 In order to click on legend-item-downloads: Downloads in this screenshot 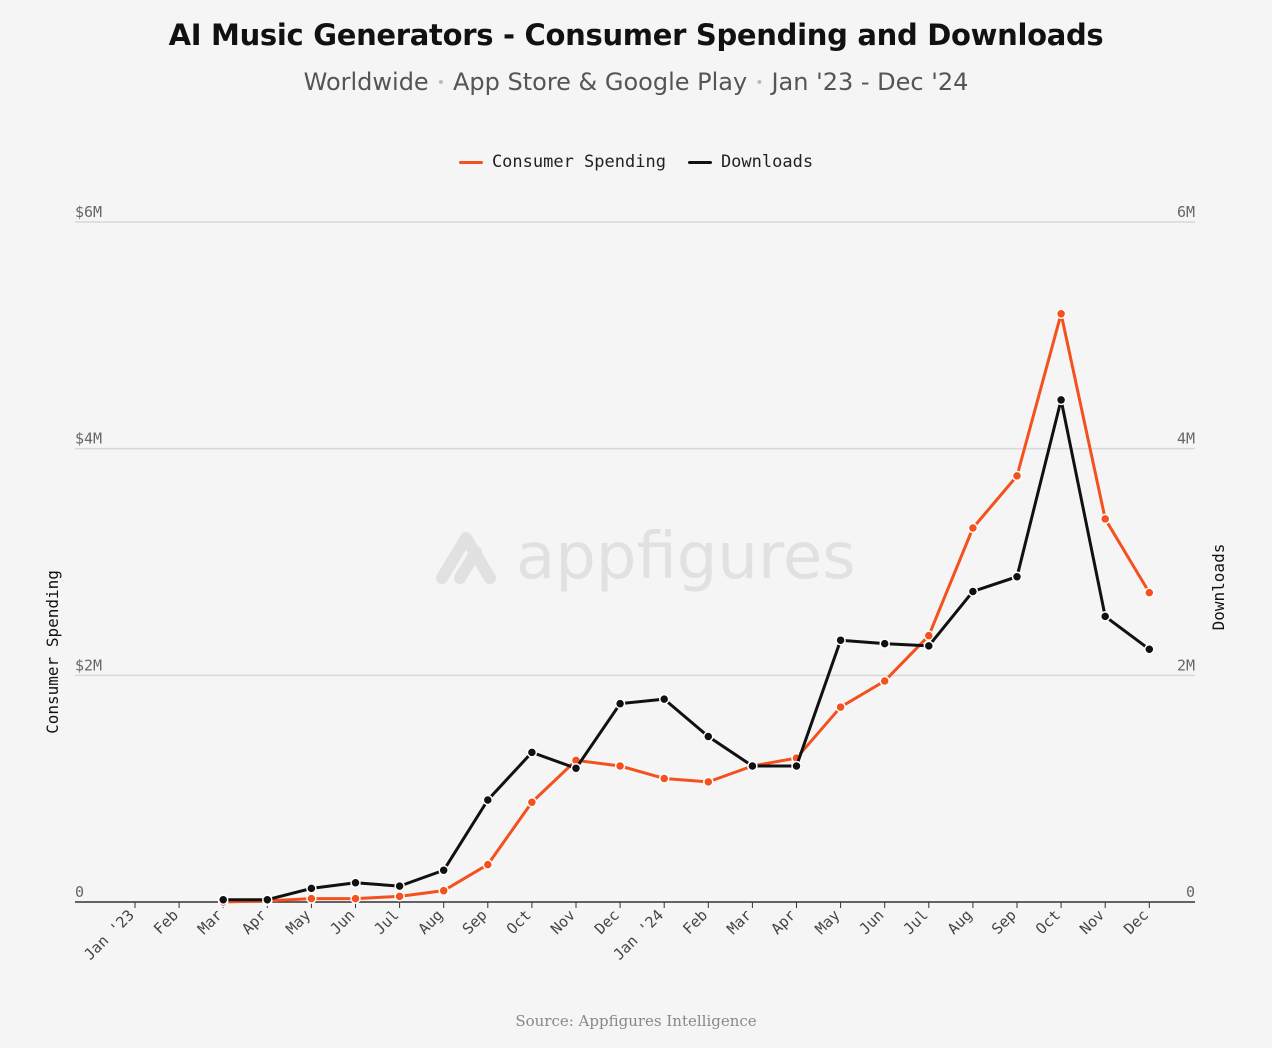, I will do `click(750, 162)`.